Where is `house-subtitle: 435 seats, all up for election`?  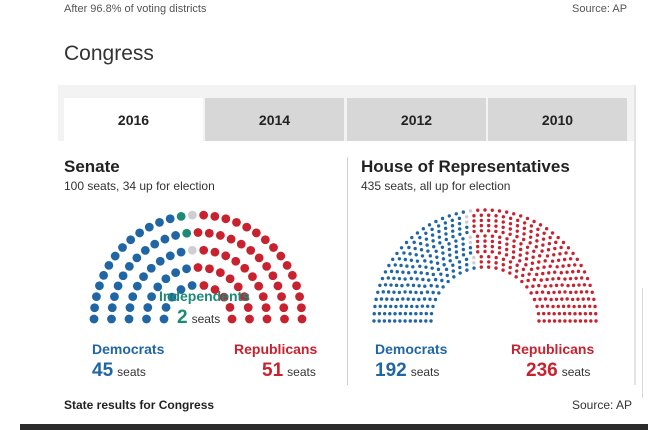
house-subtitle: 435 seats, all up for election is located at coordinates (436, 186).